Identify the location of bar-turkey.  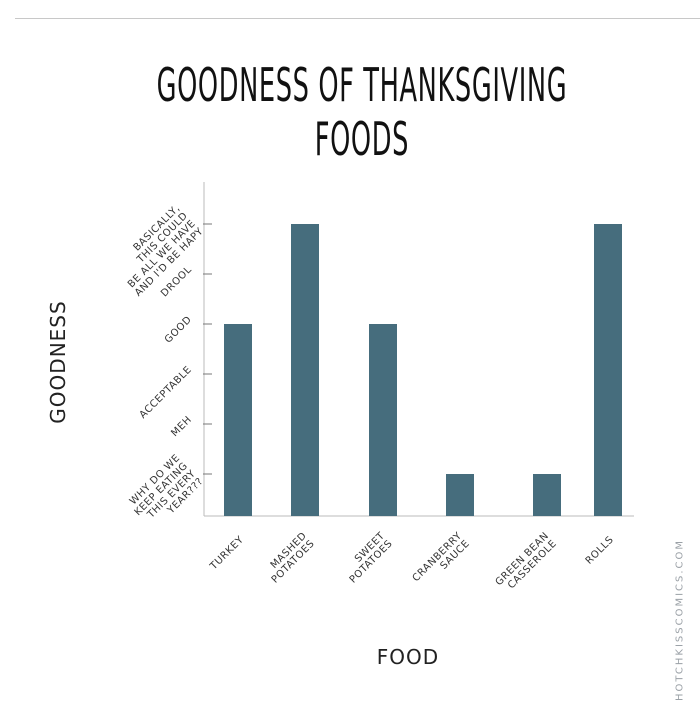
(238, 420).